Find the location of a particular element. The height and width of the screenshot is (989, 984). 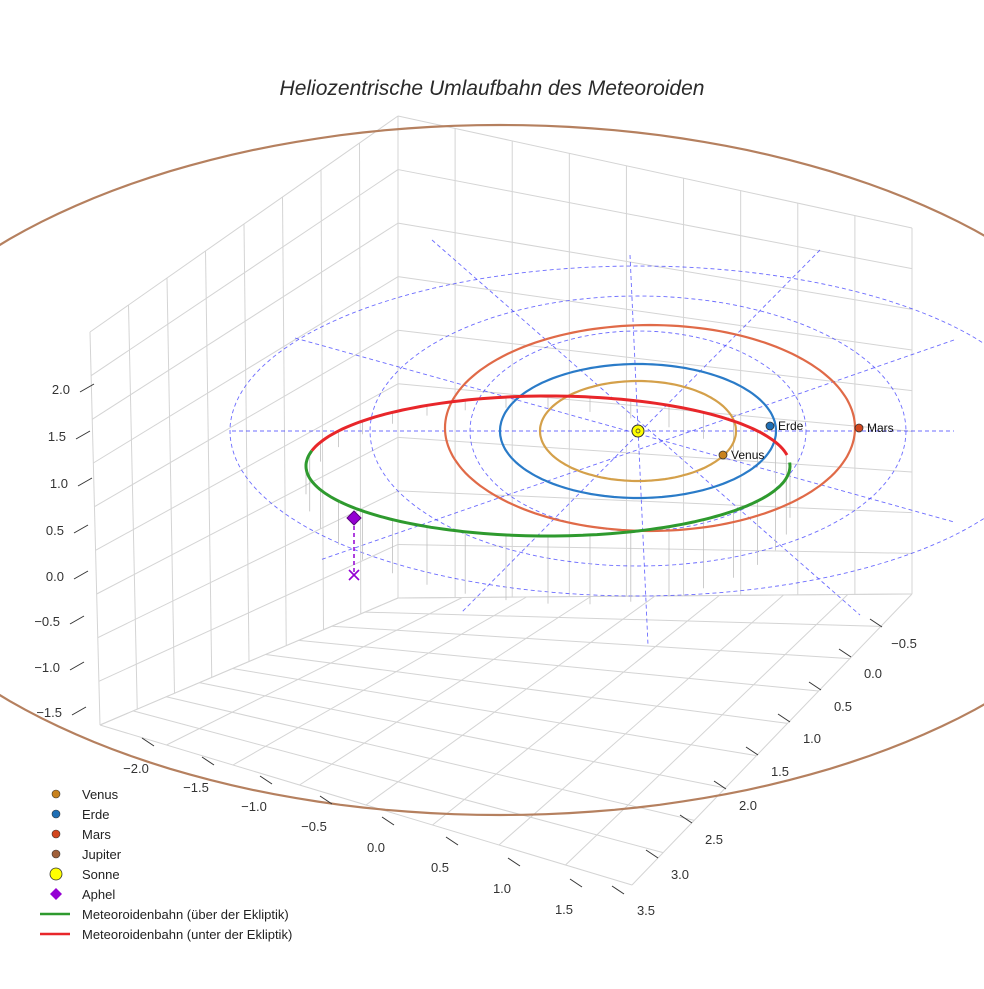

legend-swatch-venus is located at coordinates (56, 794).